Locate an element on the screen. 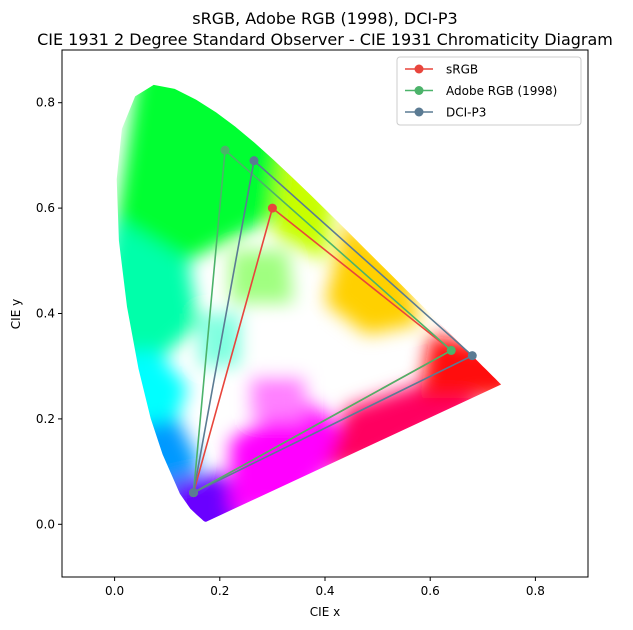 This screenshot has height=630, width=633. legend-label: Adobe RGB (1998) is located at coordinates (501, 91).